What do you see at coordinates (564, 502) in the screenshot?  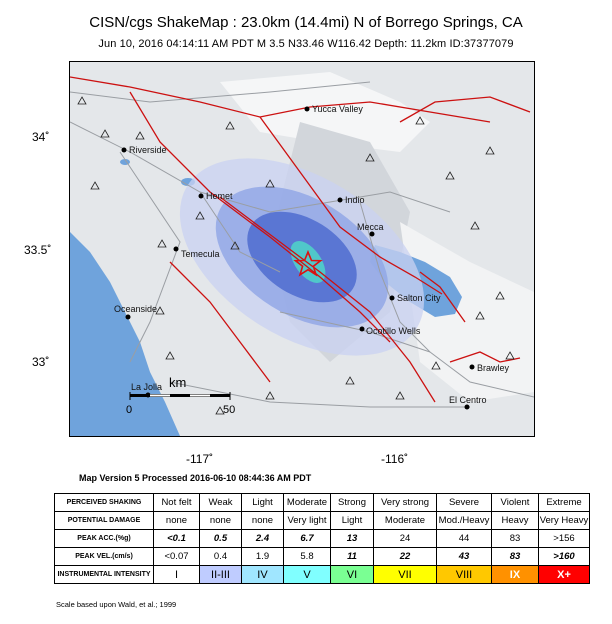 I see `legend-cell: Extreme` at bounding box center [564, 502].